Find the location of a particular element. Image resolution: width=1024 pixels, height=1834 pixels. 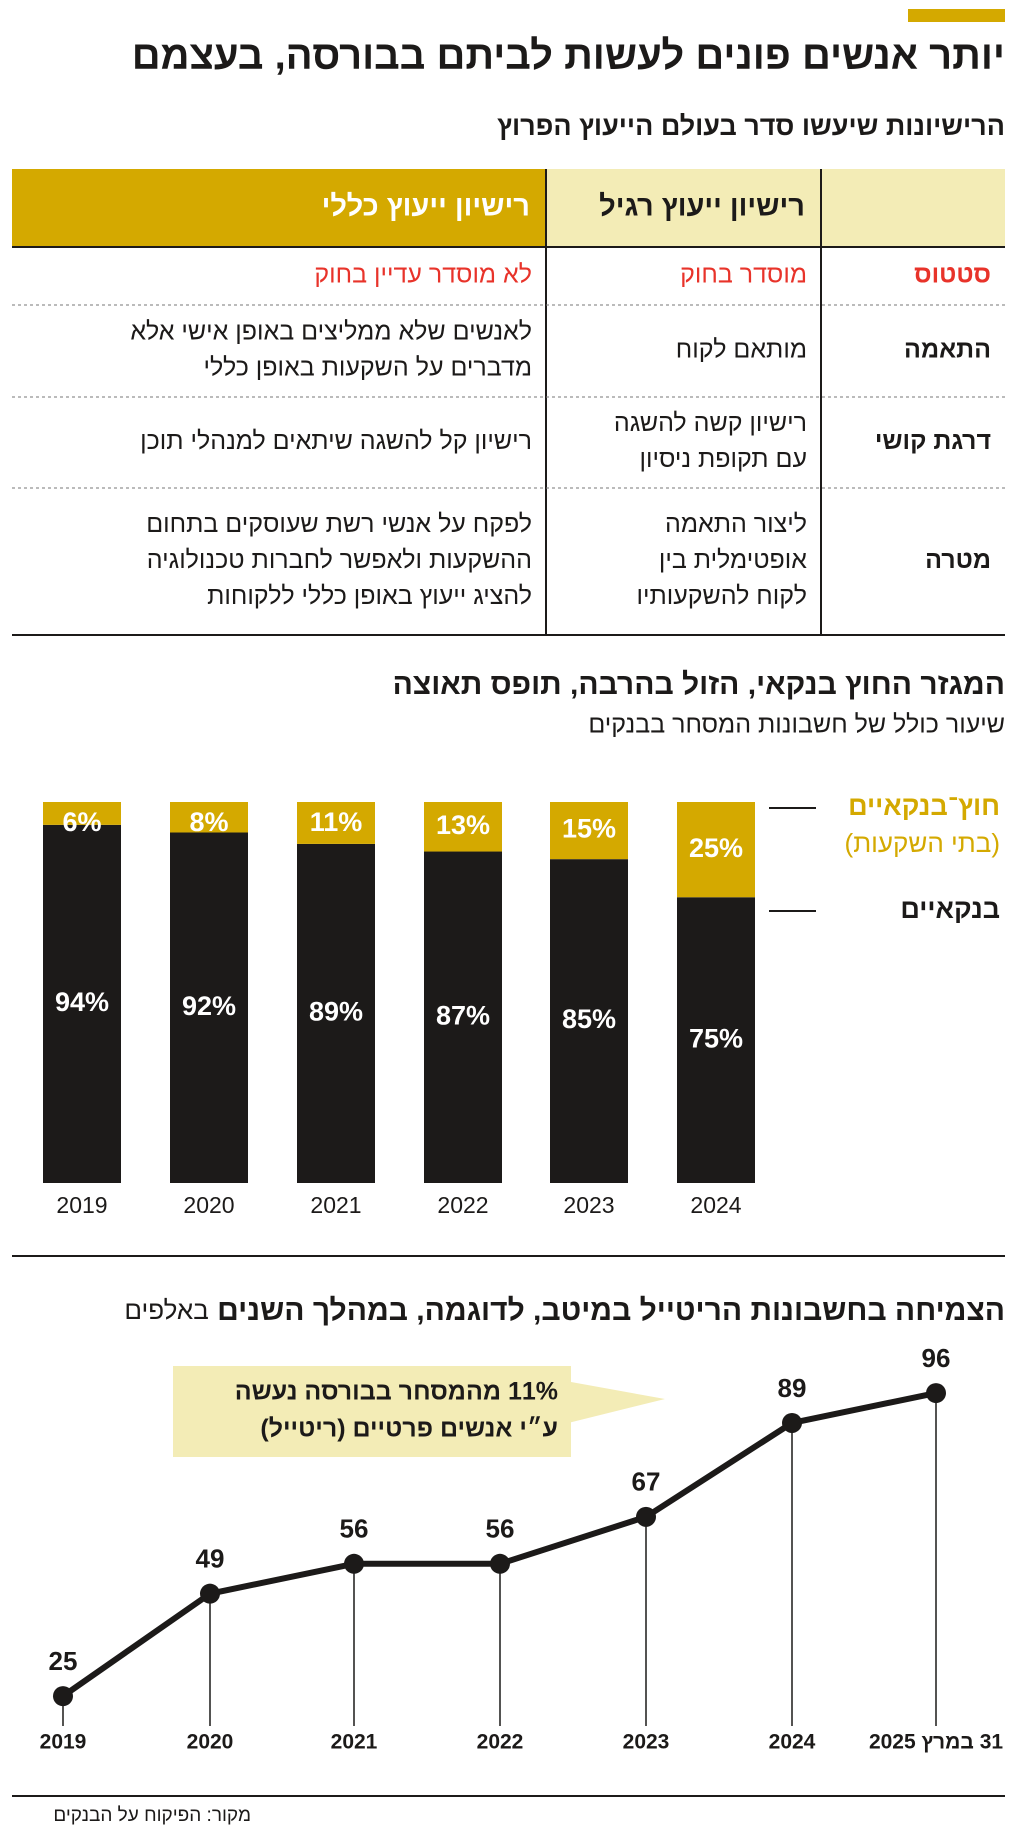

annotation-text: 11% מהמסחר בבורסה נעשה is located at coordinates (396, 1392).